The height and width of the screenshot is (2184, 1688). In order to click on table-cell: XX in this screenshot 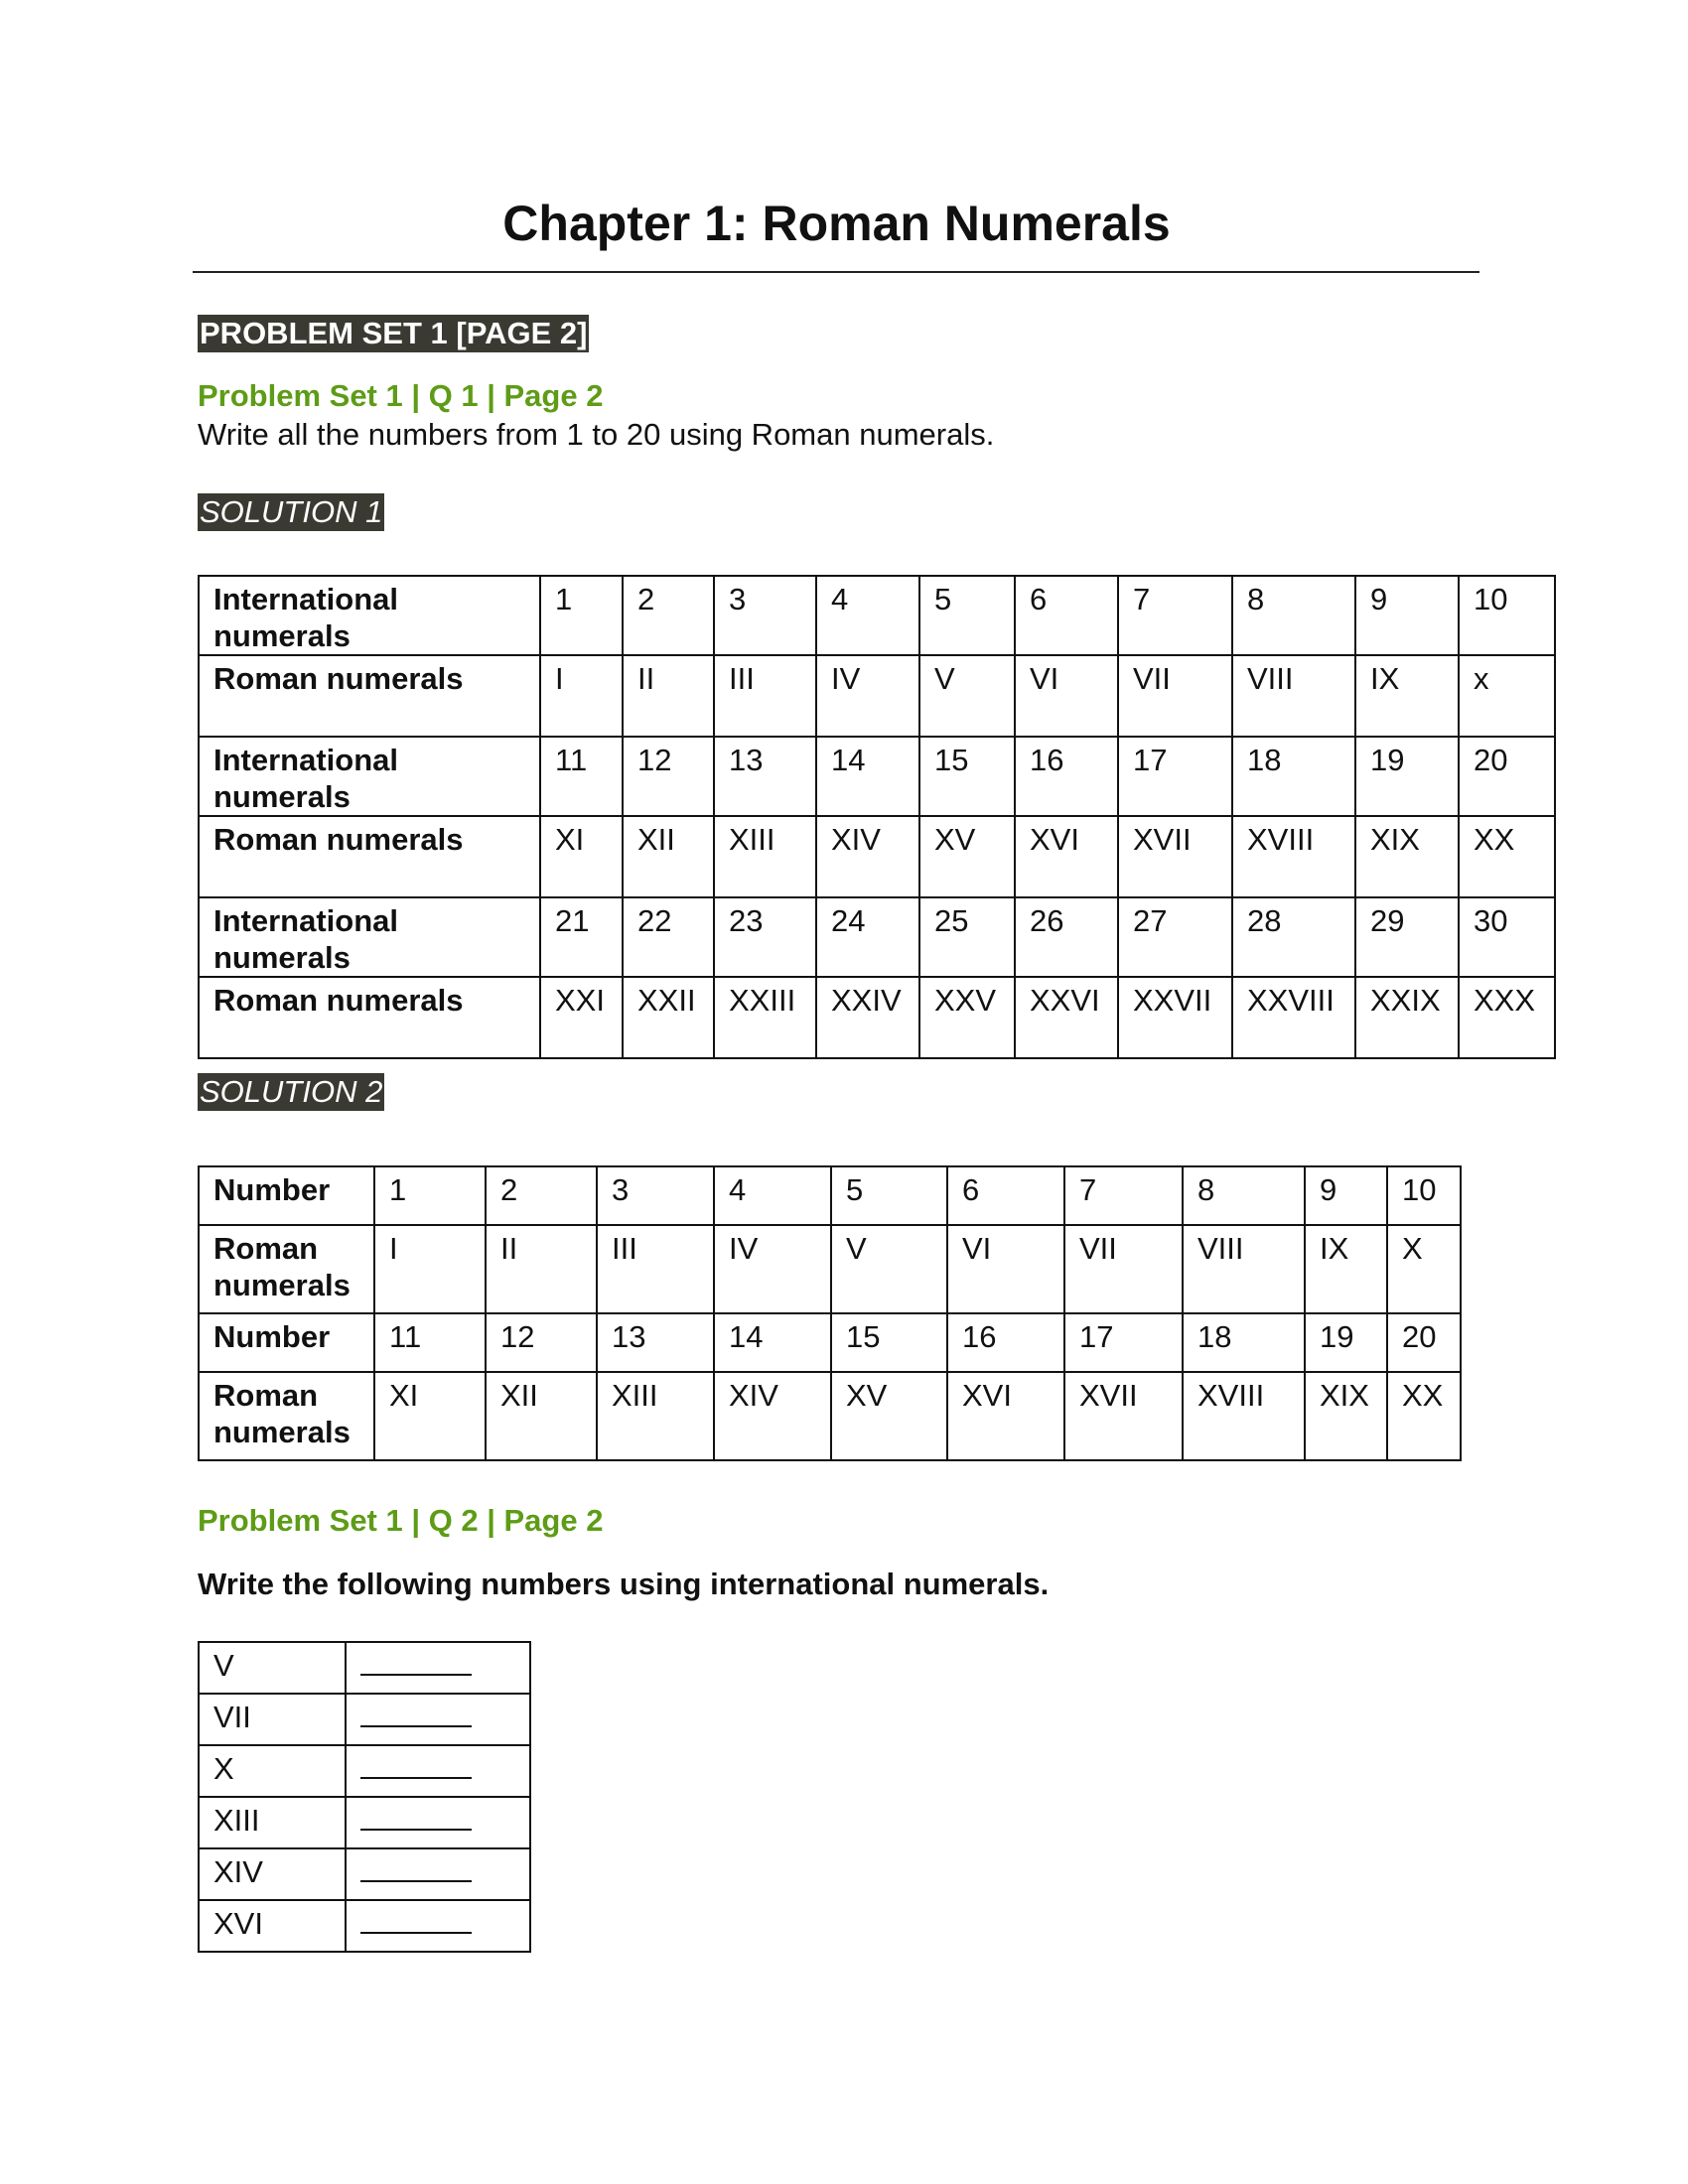, I will do `click(1424, 1416)`.